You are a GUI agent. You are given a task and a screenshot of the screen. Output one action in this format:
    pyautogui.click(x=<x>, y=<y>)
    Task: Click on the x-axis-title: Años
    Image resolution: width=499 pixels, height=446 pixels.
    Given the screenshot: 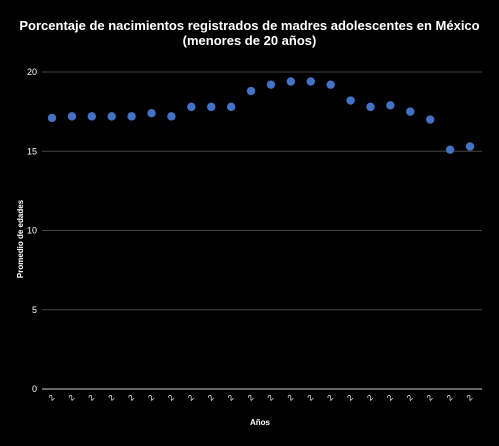 What is the action you would take?
    pyautogui.click(x=260, y=422)
    